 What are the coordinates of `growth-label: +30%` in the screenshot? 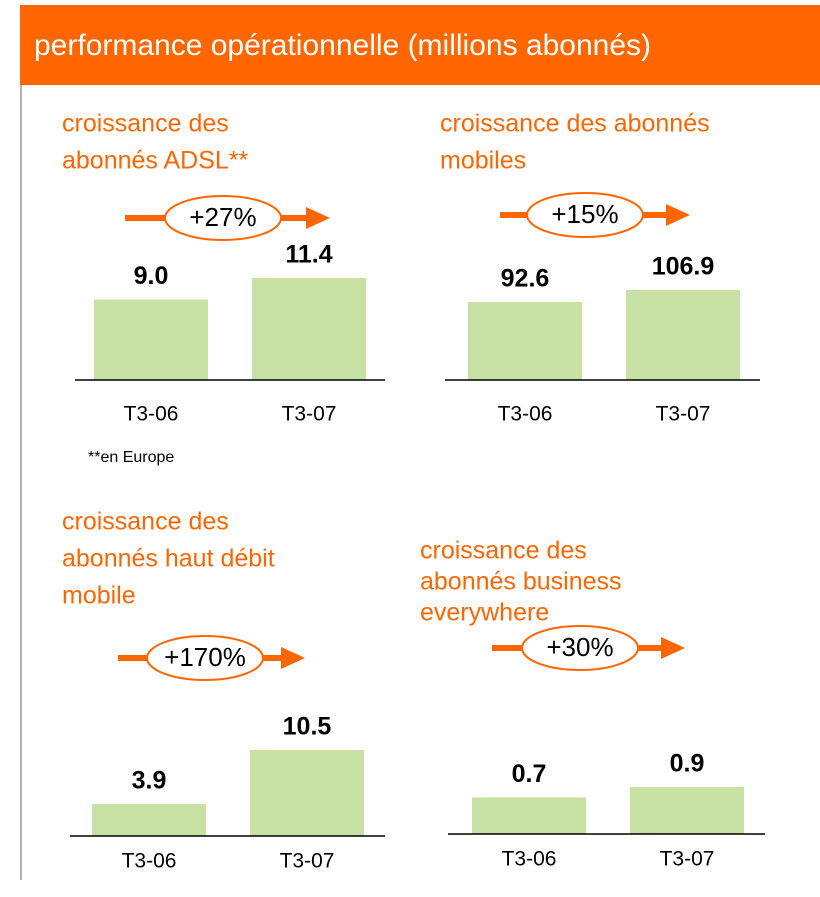 It's located at (579, 647).